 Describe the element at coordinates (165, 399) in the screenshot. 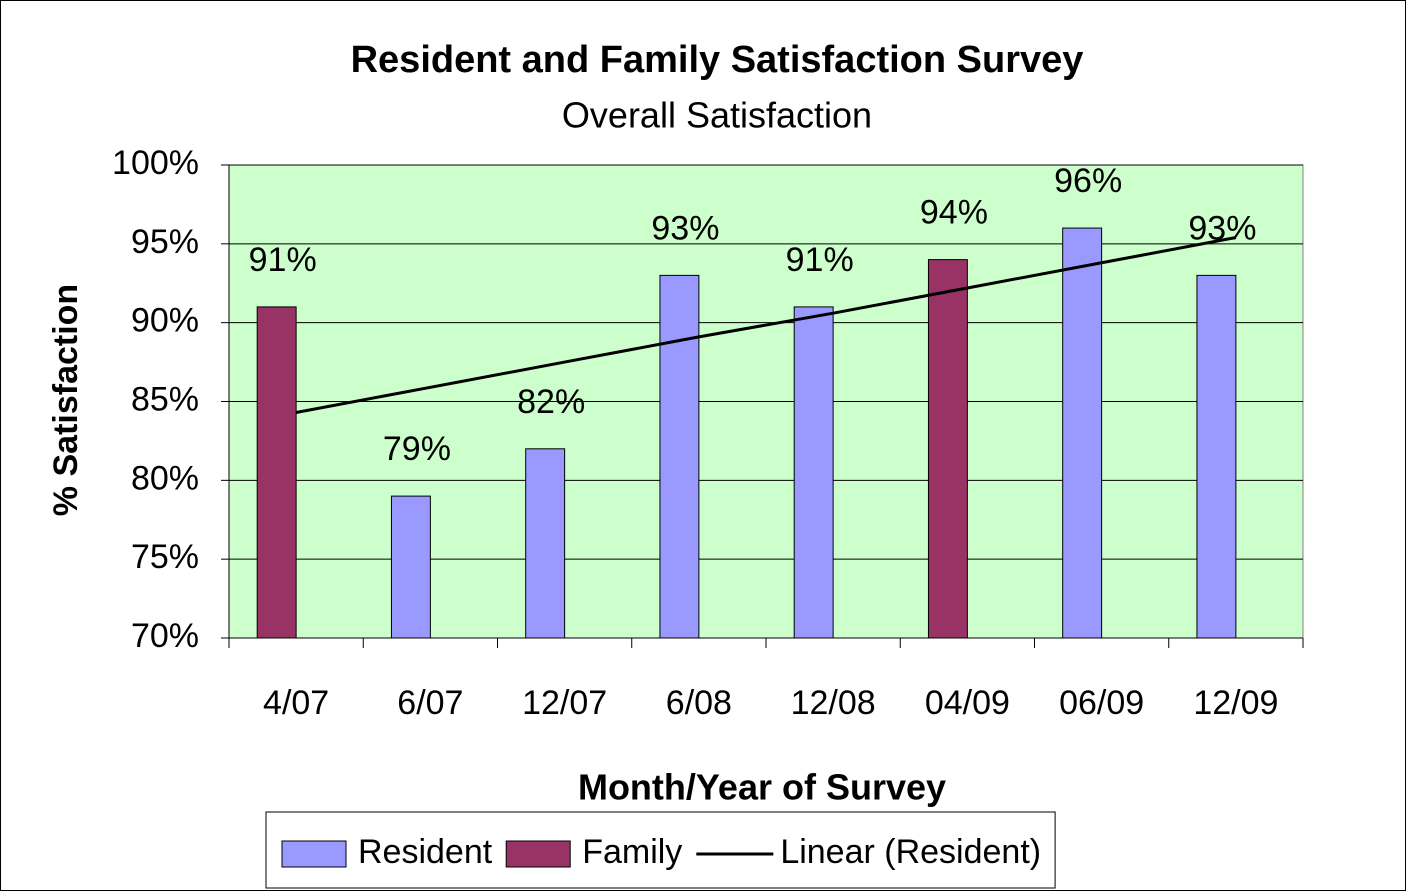

I see `y-tick-label: 85%` at that location.